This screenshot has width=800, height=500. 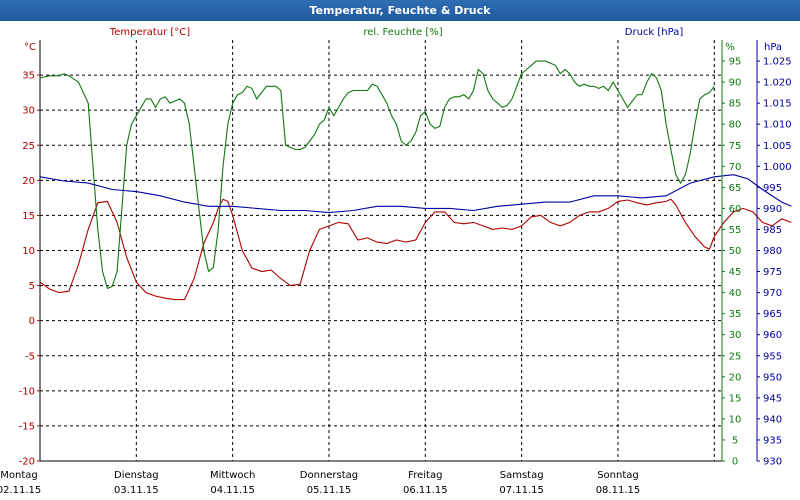 I want to click on x-tick-date-label: 07.11.15, so click(x=521, y=490).